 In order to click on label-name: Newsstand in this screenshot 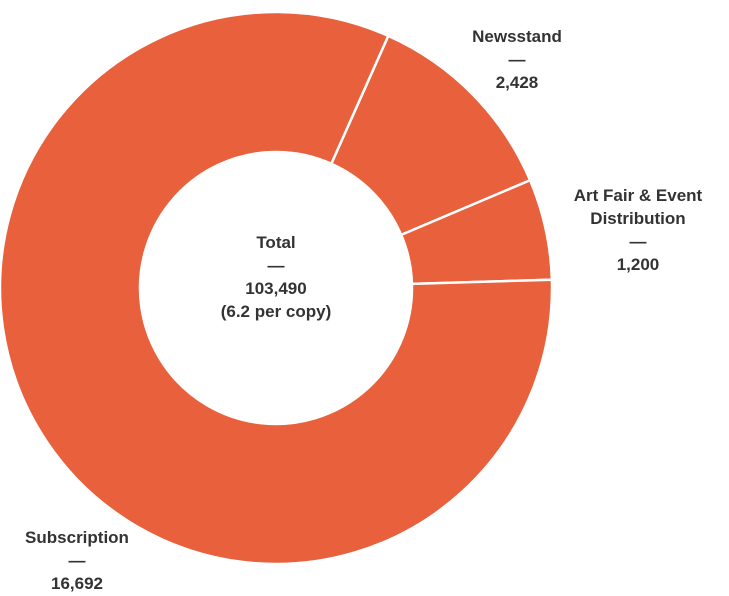, I will do `click(517, 36)`.